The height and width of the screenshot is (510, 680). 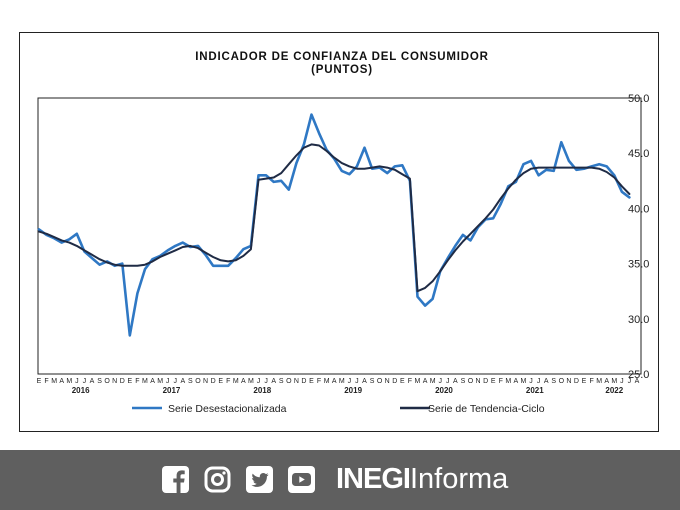 What do you see at coordinates (444, 390) in the screenshot?
I see `x-year-label: 2020` at bounding box center [444, 390].